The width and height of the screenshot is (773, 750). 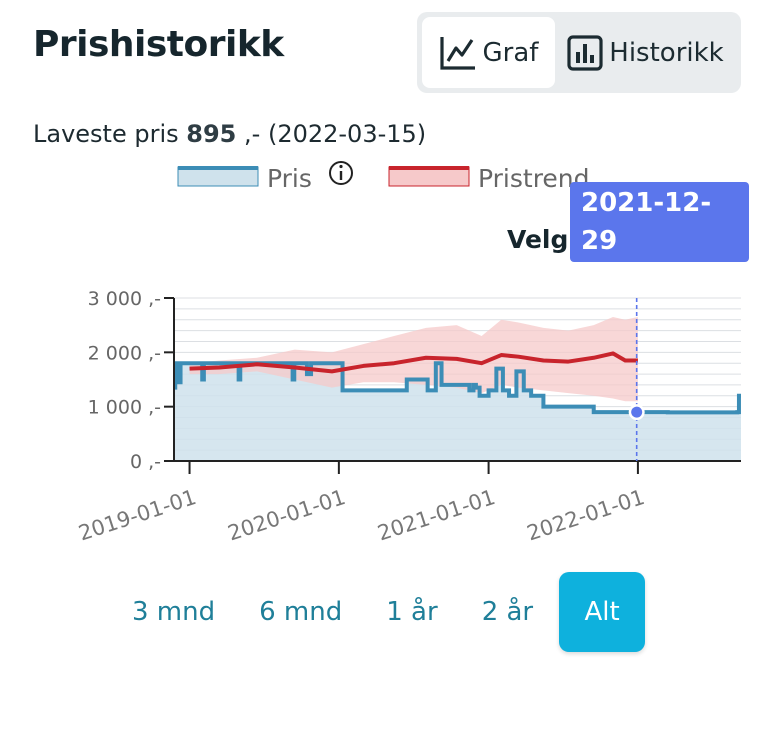 What do you see at coordinates (286, 515) in the screenshot?
I see `x-tick-label: 2020-01-01` at bounding box center [286, 515].